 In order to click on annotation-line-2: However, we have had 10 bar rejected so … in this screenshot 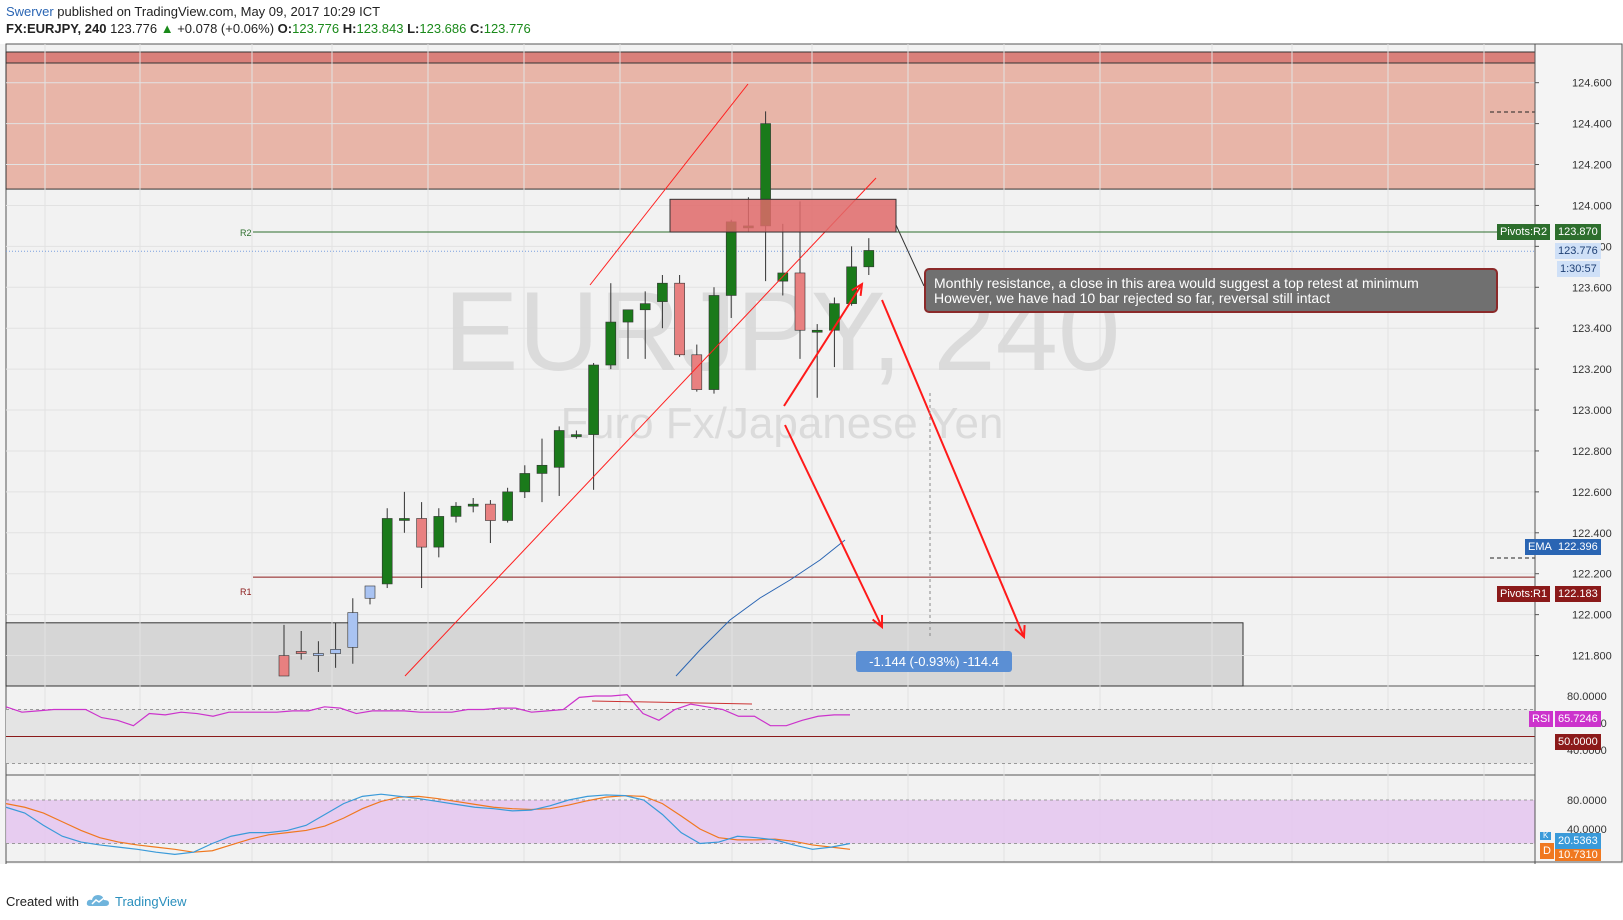, I will do `click(1132, 298)`.